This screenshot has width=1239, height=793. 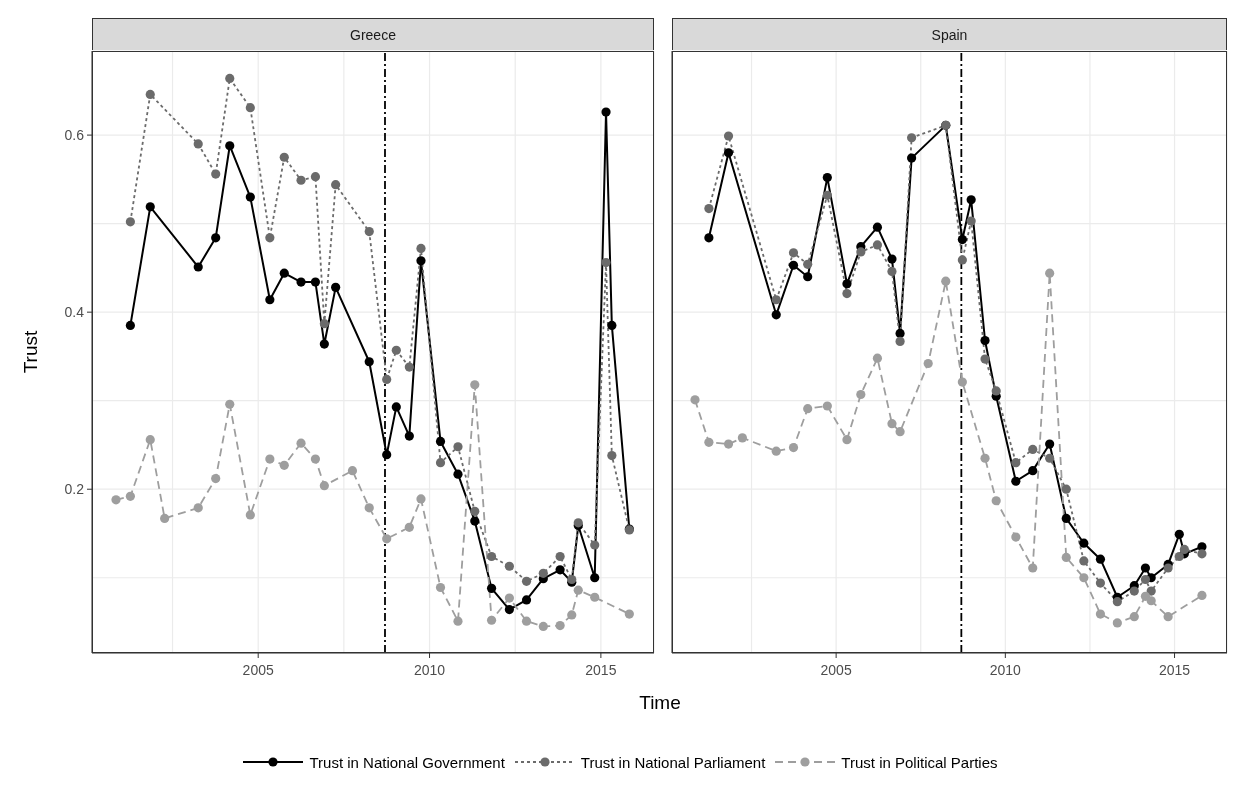 I want to click on y-tick-label: 0.6, so click(x=74, y=135).